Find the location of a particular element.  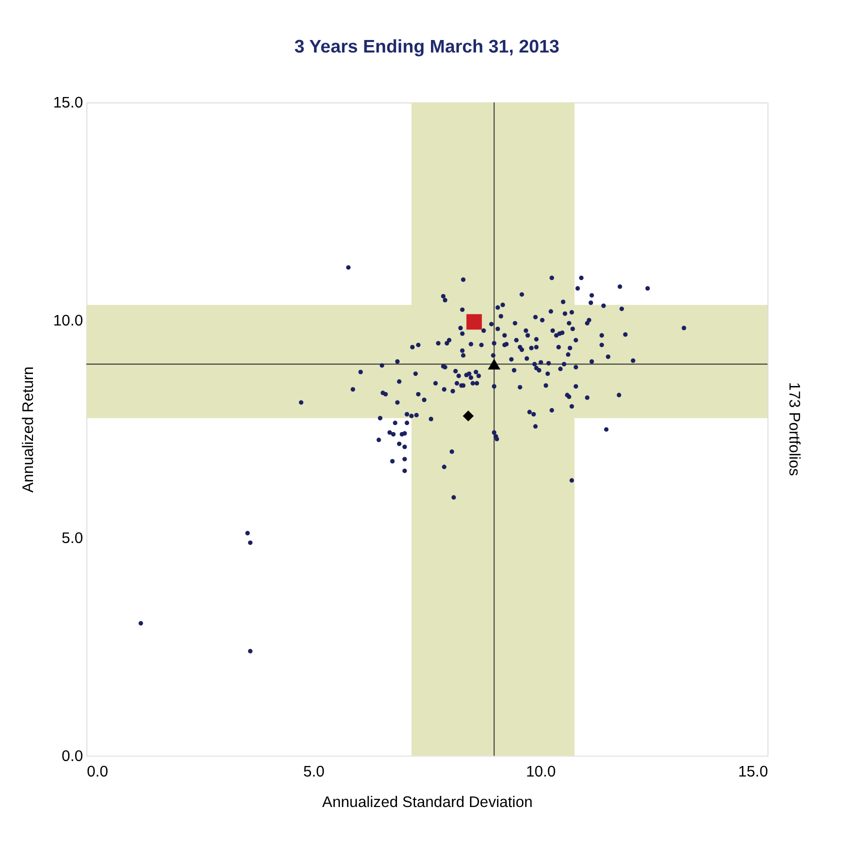

y-tick-label: 10.0 is located at coordinates (68, 321).